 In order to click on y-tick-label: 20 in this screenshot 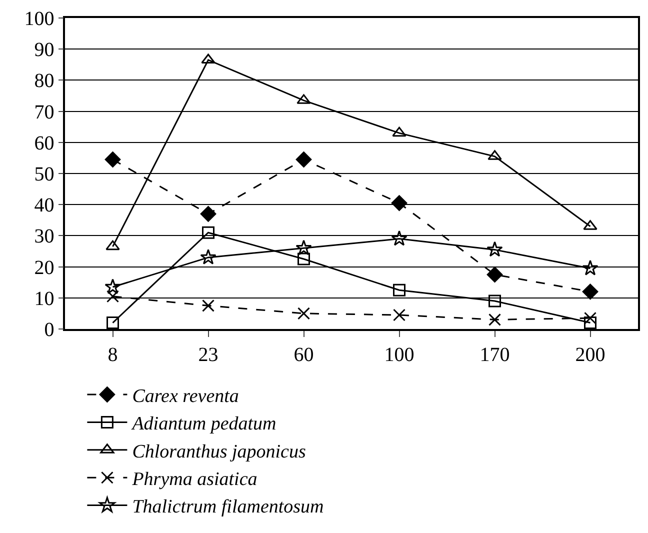, I will do `click(44, 267)`.